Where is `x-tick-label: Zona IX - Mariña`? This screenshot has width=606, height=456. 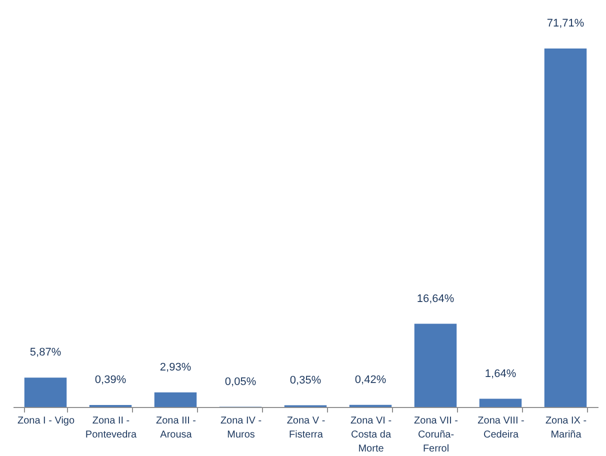
x-tick-label: Zona IX - Mariña is located at coordinates (566, 428).